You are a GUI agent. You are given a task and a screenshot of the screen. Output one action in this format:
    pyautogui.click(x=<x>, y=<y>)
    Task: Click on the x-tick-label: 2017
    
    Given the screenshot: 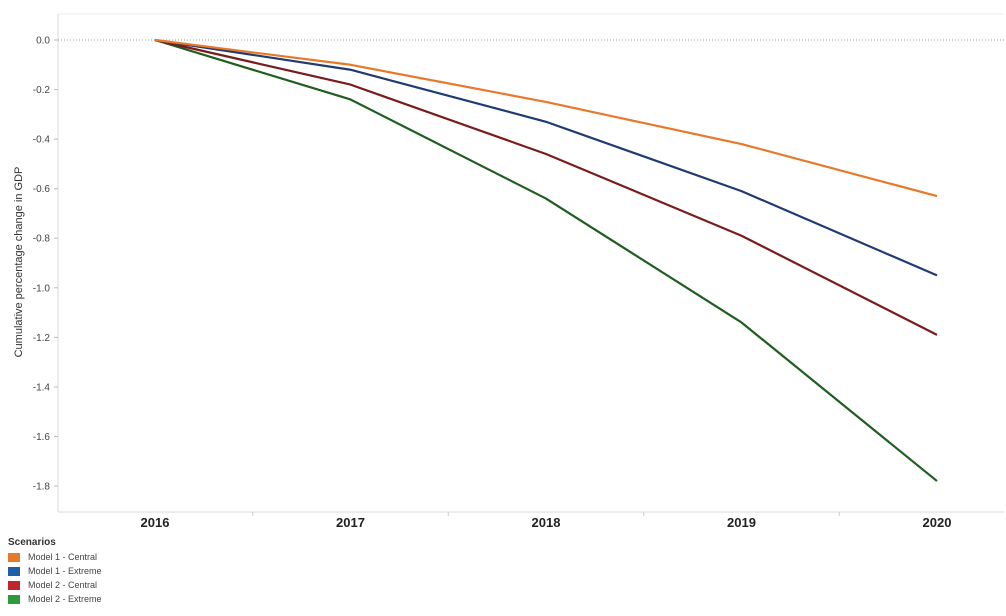 What is the action you would take?
    pyautogui.click(x=350, y=522)
    